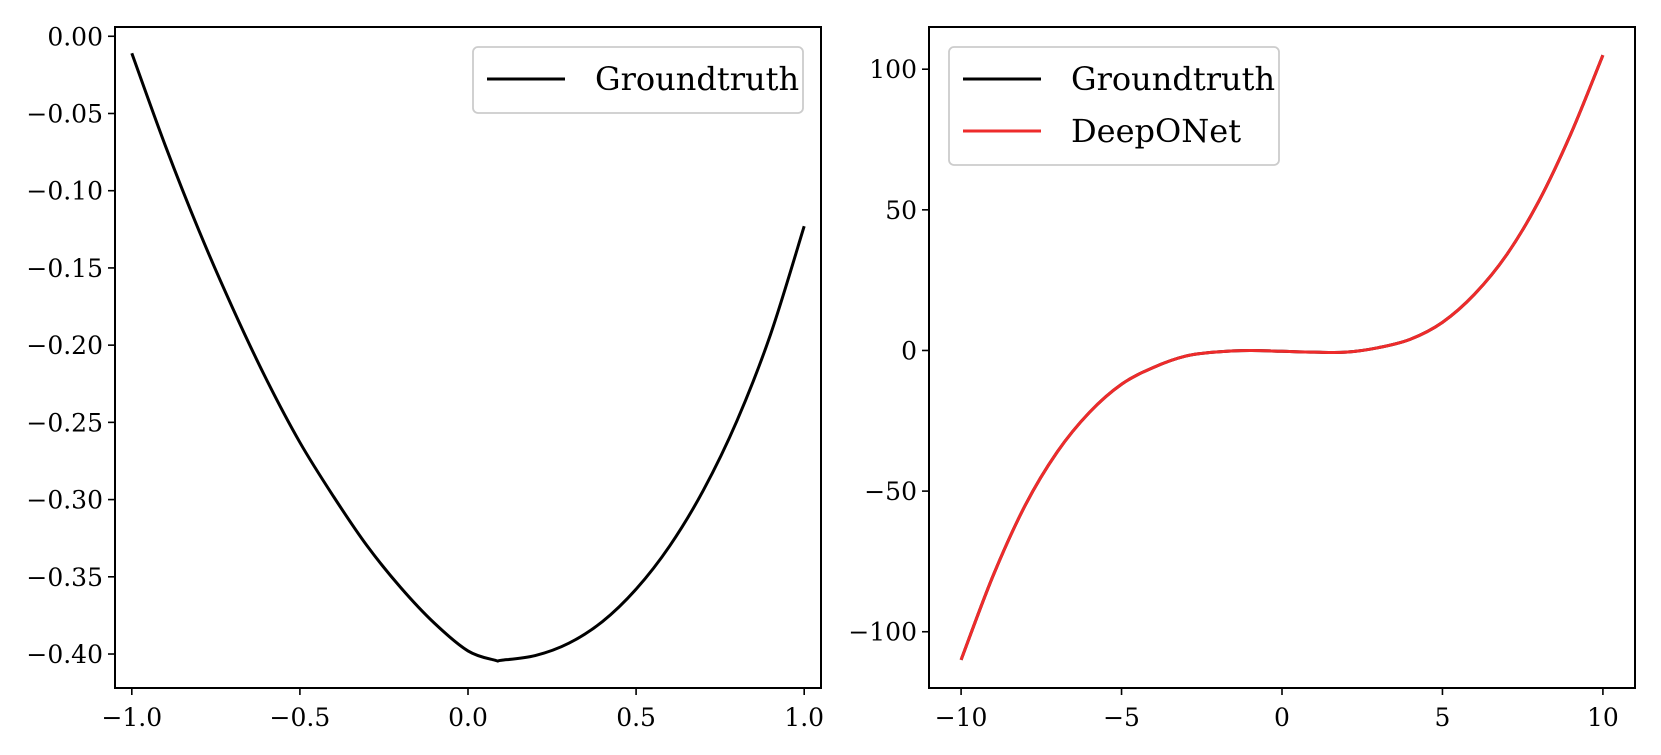 Image resolution: width=1661 pixels, height=755 pixels. I want to click on left-y-tick-label: −0.05, so click(64, 113).